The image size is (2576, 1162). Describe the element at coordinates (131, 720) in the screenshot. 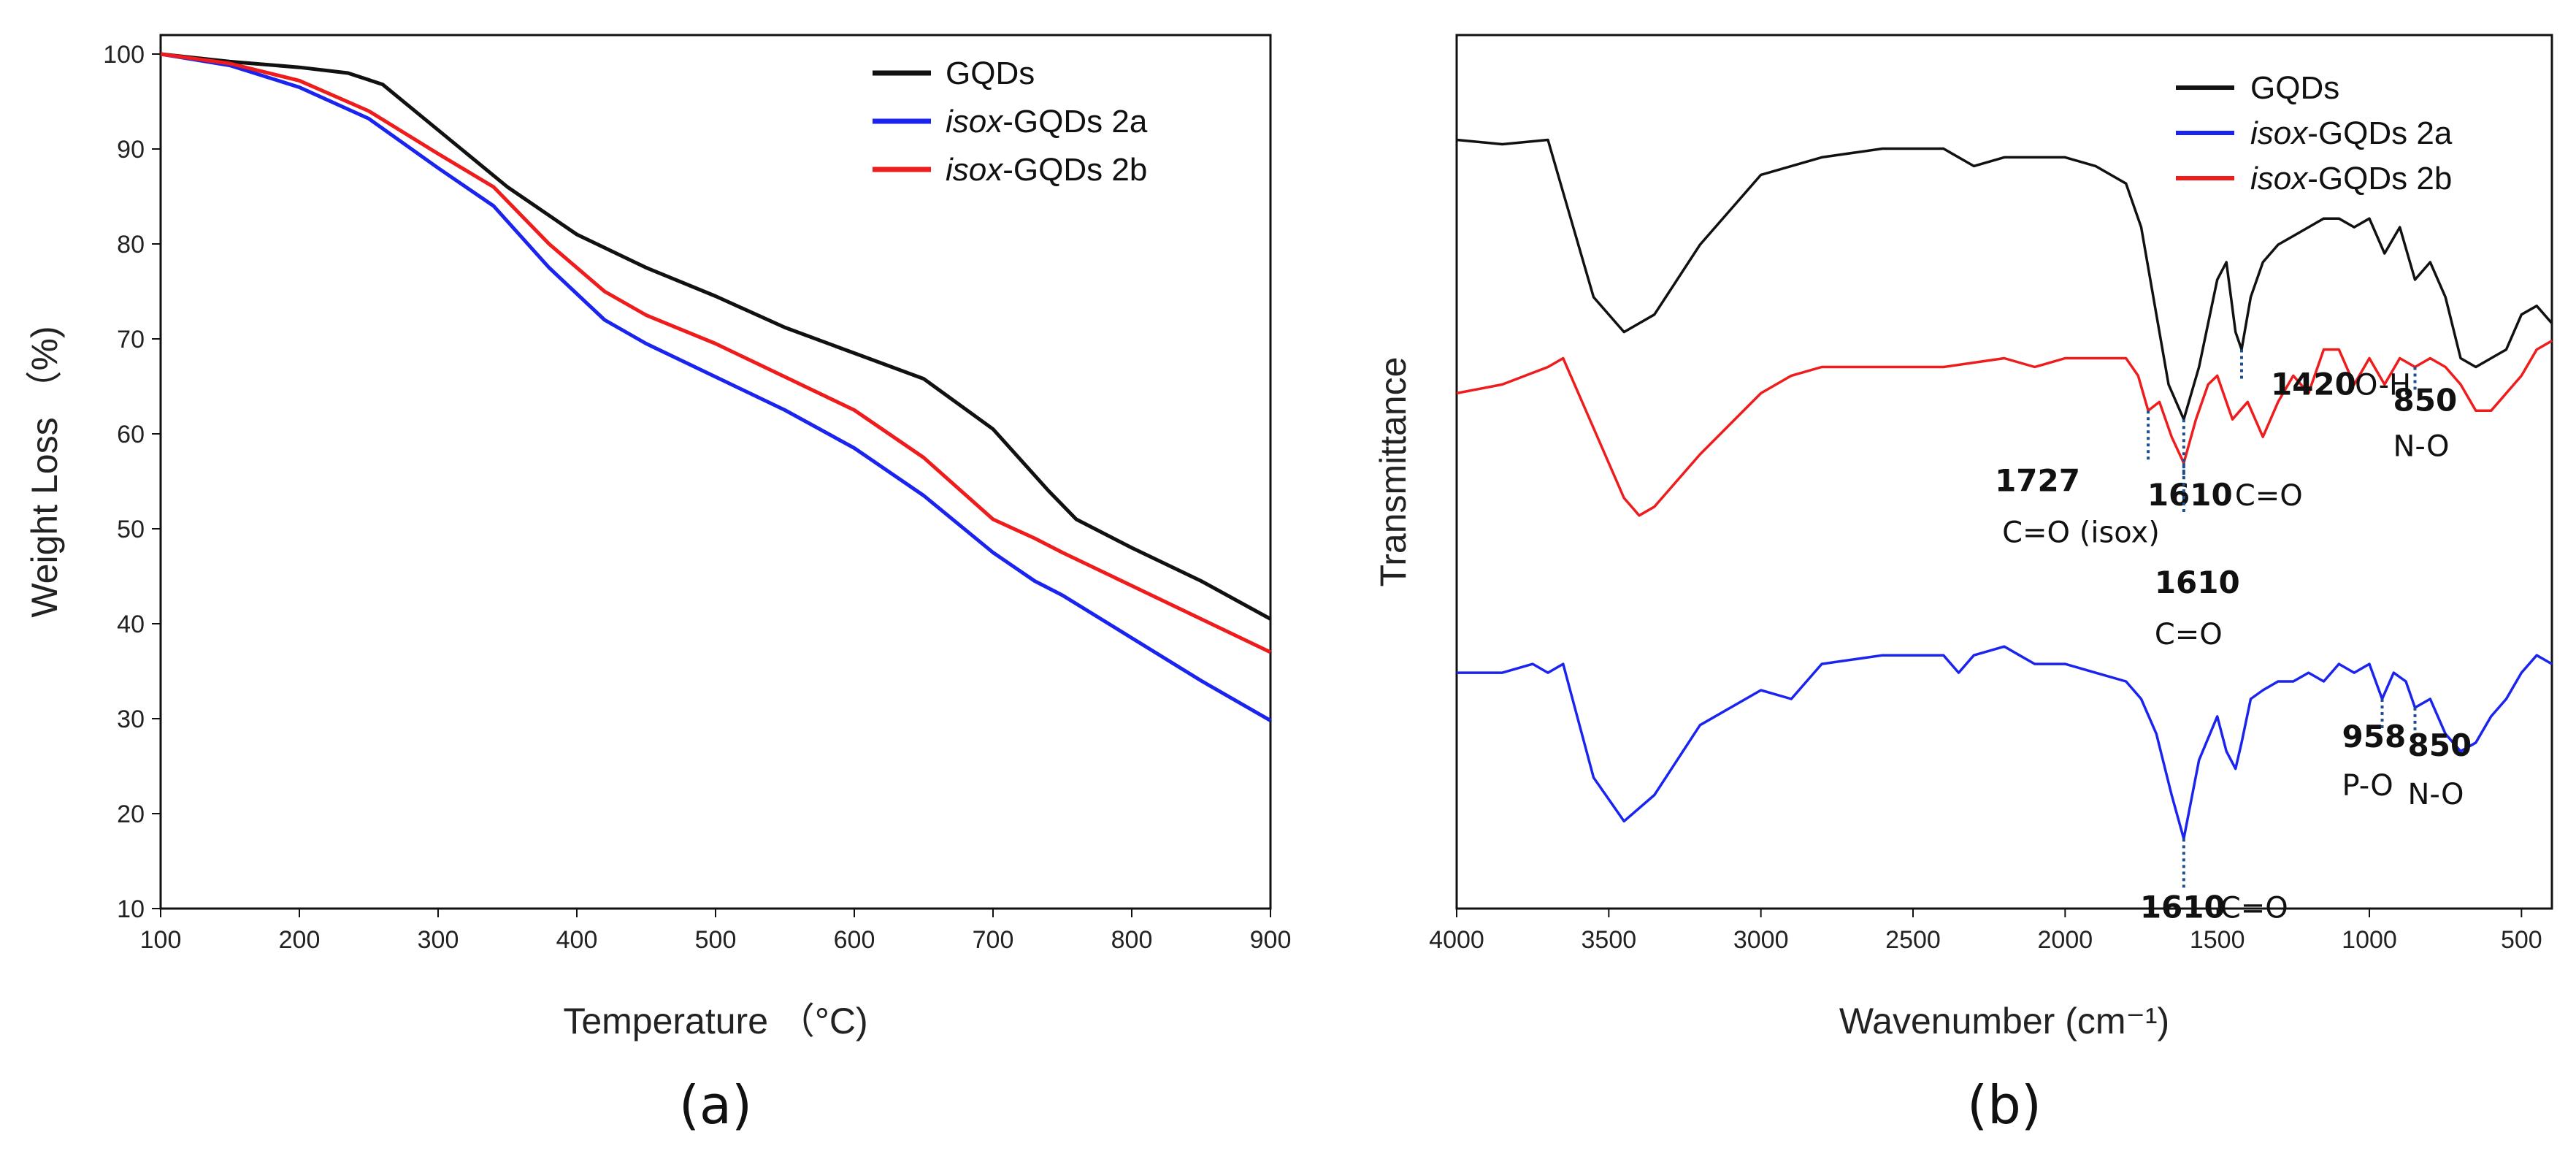

I see `y-tick-label-a: 30` at that location.